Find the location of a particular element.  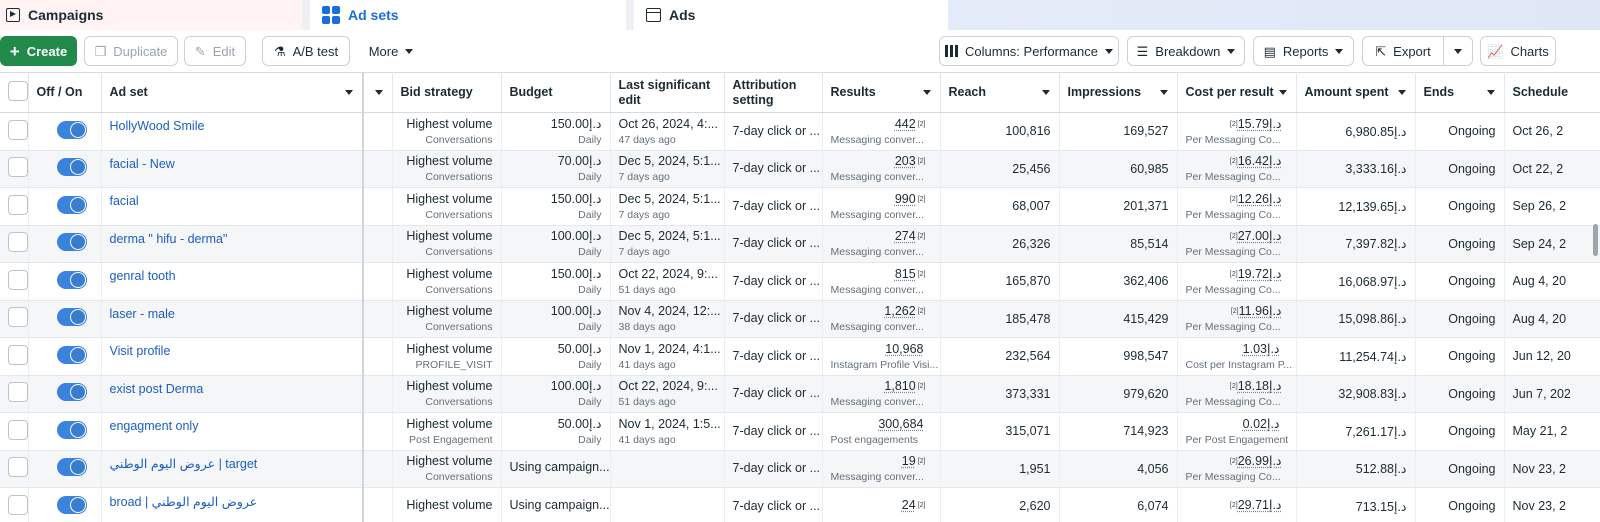

cpr-cell: د.إ29.71[2] is located at coordinates (1237, 504).